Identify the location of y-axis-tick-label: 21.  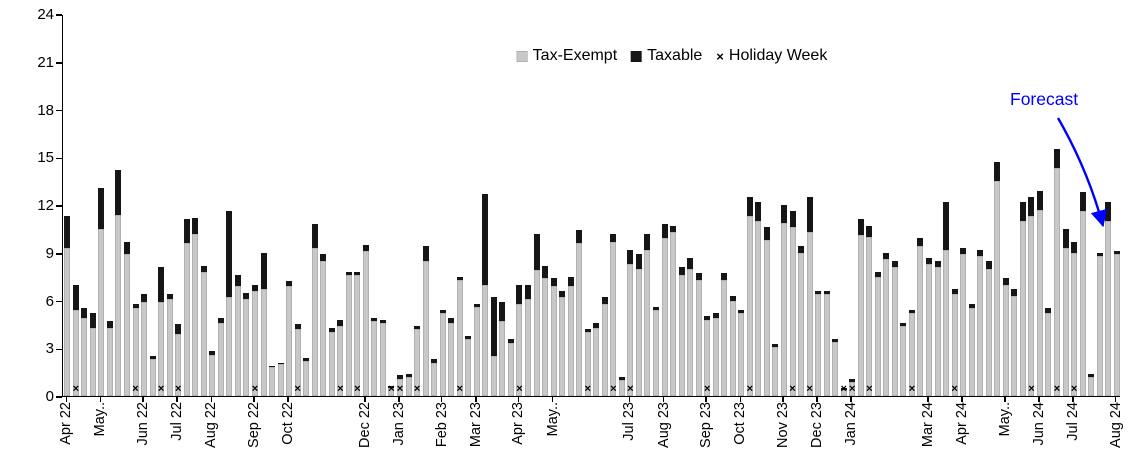
(45, 62).